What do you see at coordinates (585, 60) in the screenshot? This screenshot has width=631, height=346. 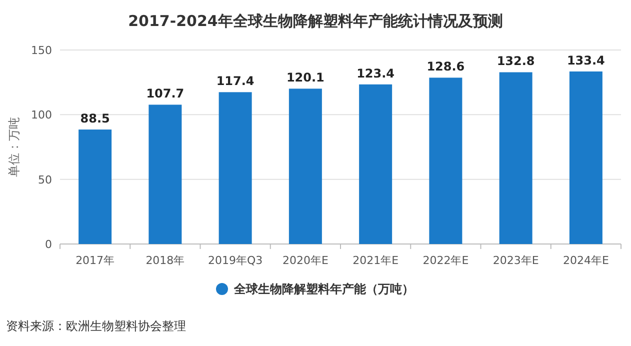 I see `data-label: 133.4` at bounding box center [585, 60].